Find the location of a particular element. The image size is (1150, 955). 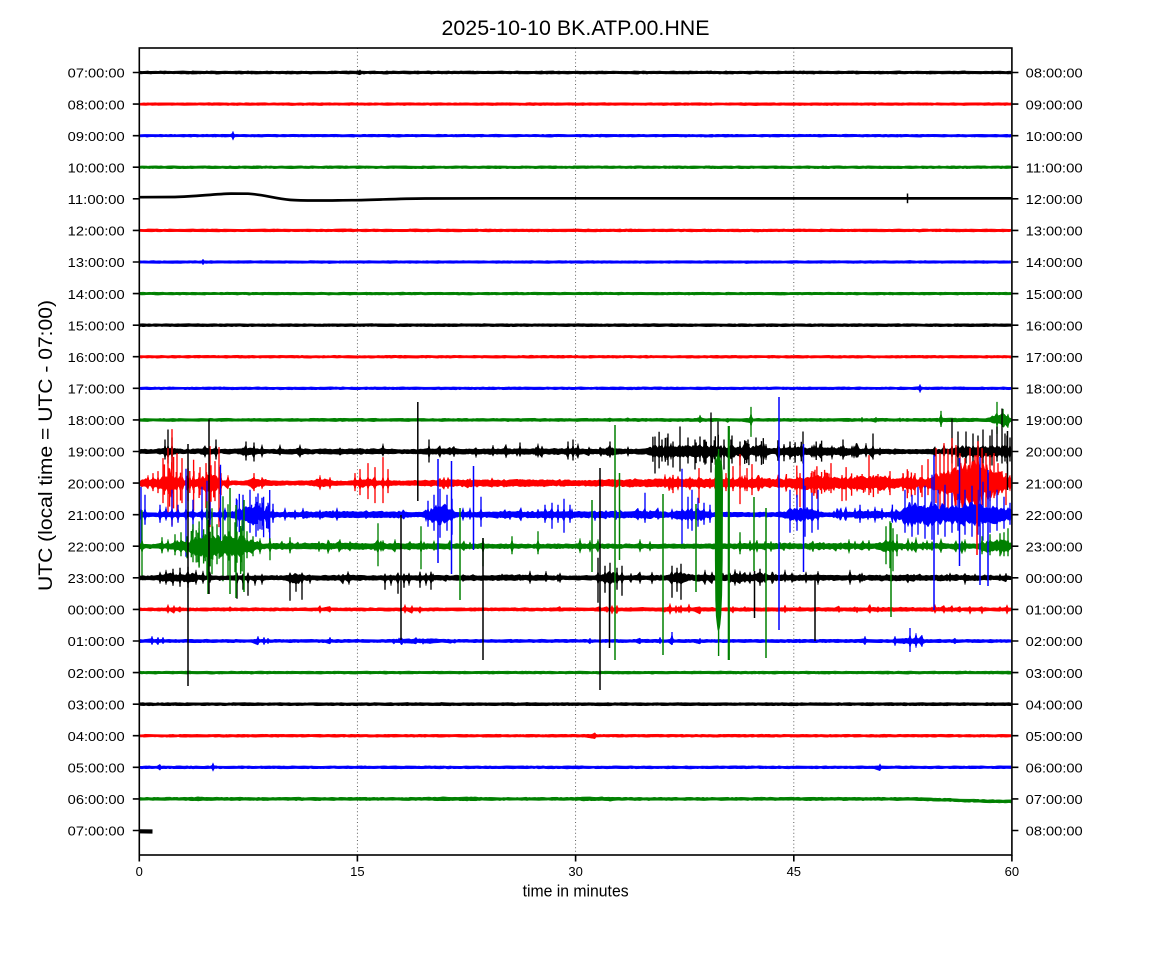

svg-text: 60 is located at coordinates (1012, 871).